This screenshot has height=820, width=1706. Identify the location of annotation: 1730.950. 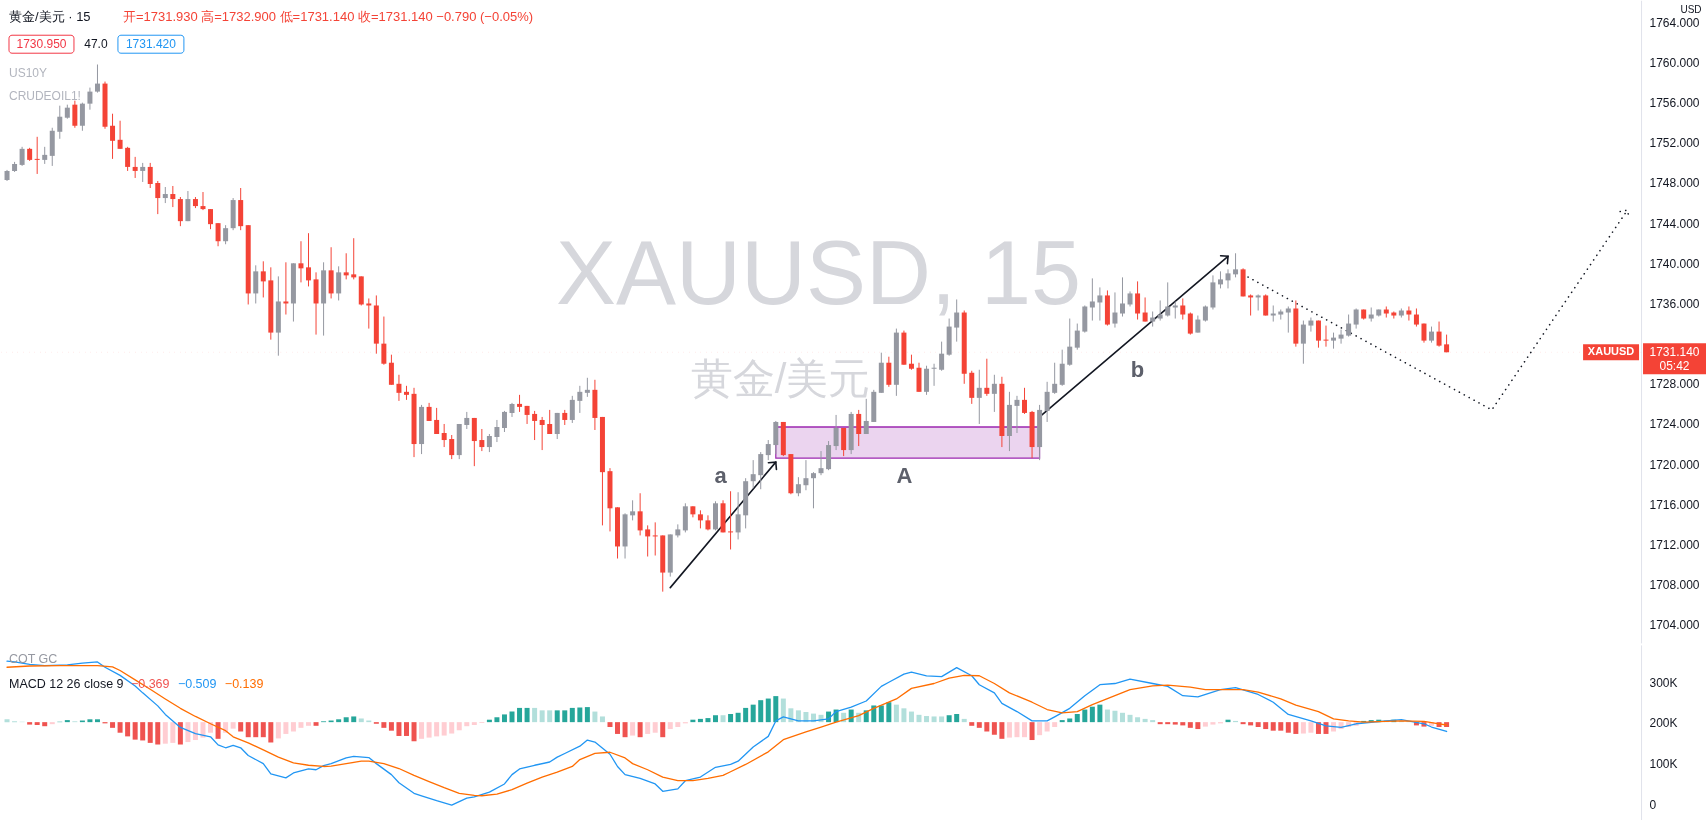
(41, 44).